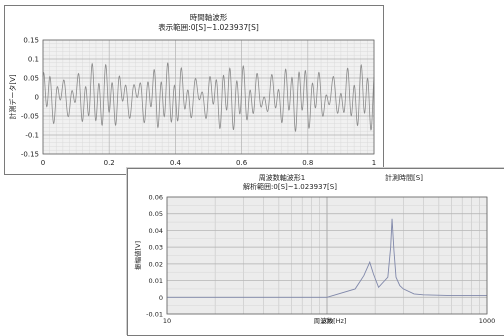 The height and width of the screenshot is (336, 504). What do you see at coordinates (30, 155) in the screenshot?
I see `y-tick-label: -0.15` at bounding box center [30, 155].